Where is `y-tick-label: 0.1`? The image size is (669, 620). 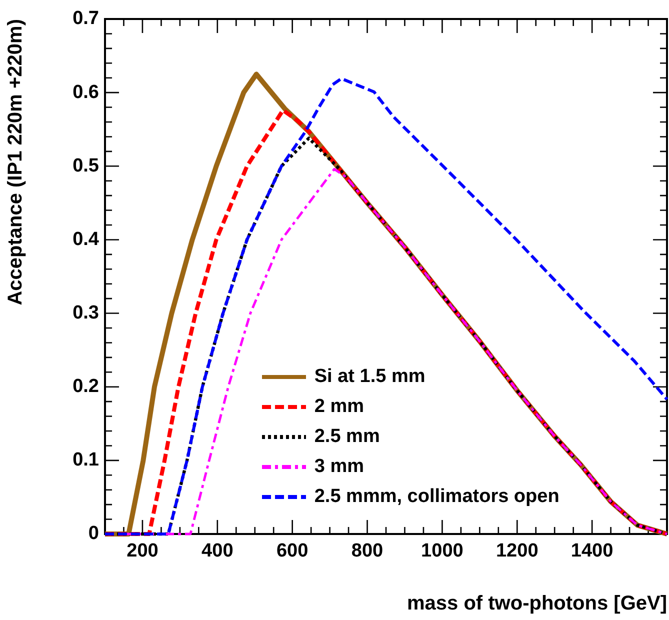
y-tick-label: 0.1 is located at coordinates (86, 460).